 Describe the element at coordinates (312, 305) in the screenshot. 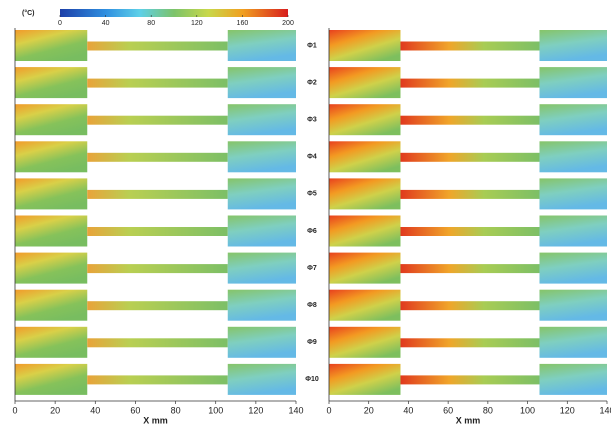

I see `row-label: Φ8` at that location.